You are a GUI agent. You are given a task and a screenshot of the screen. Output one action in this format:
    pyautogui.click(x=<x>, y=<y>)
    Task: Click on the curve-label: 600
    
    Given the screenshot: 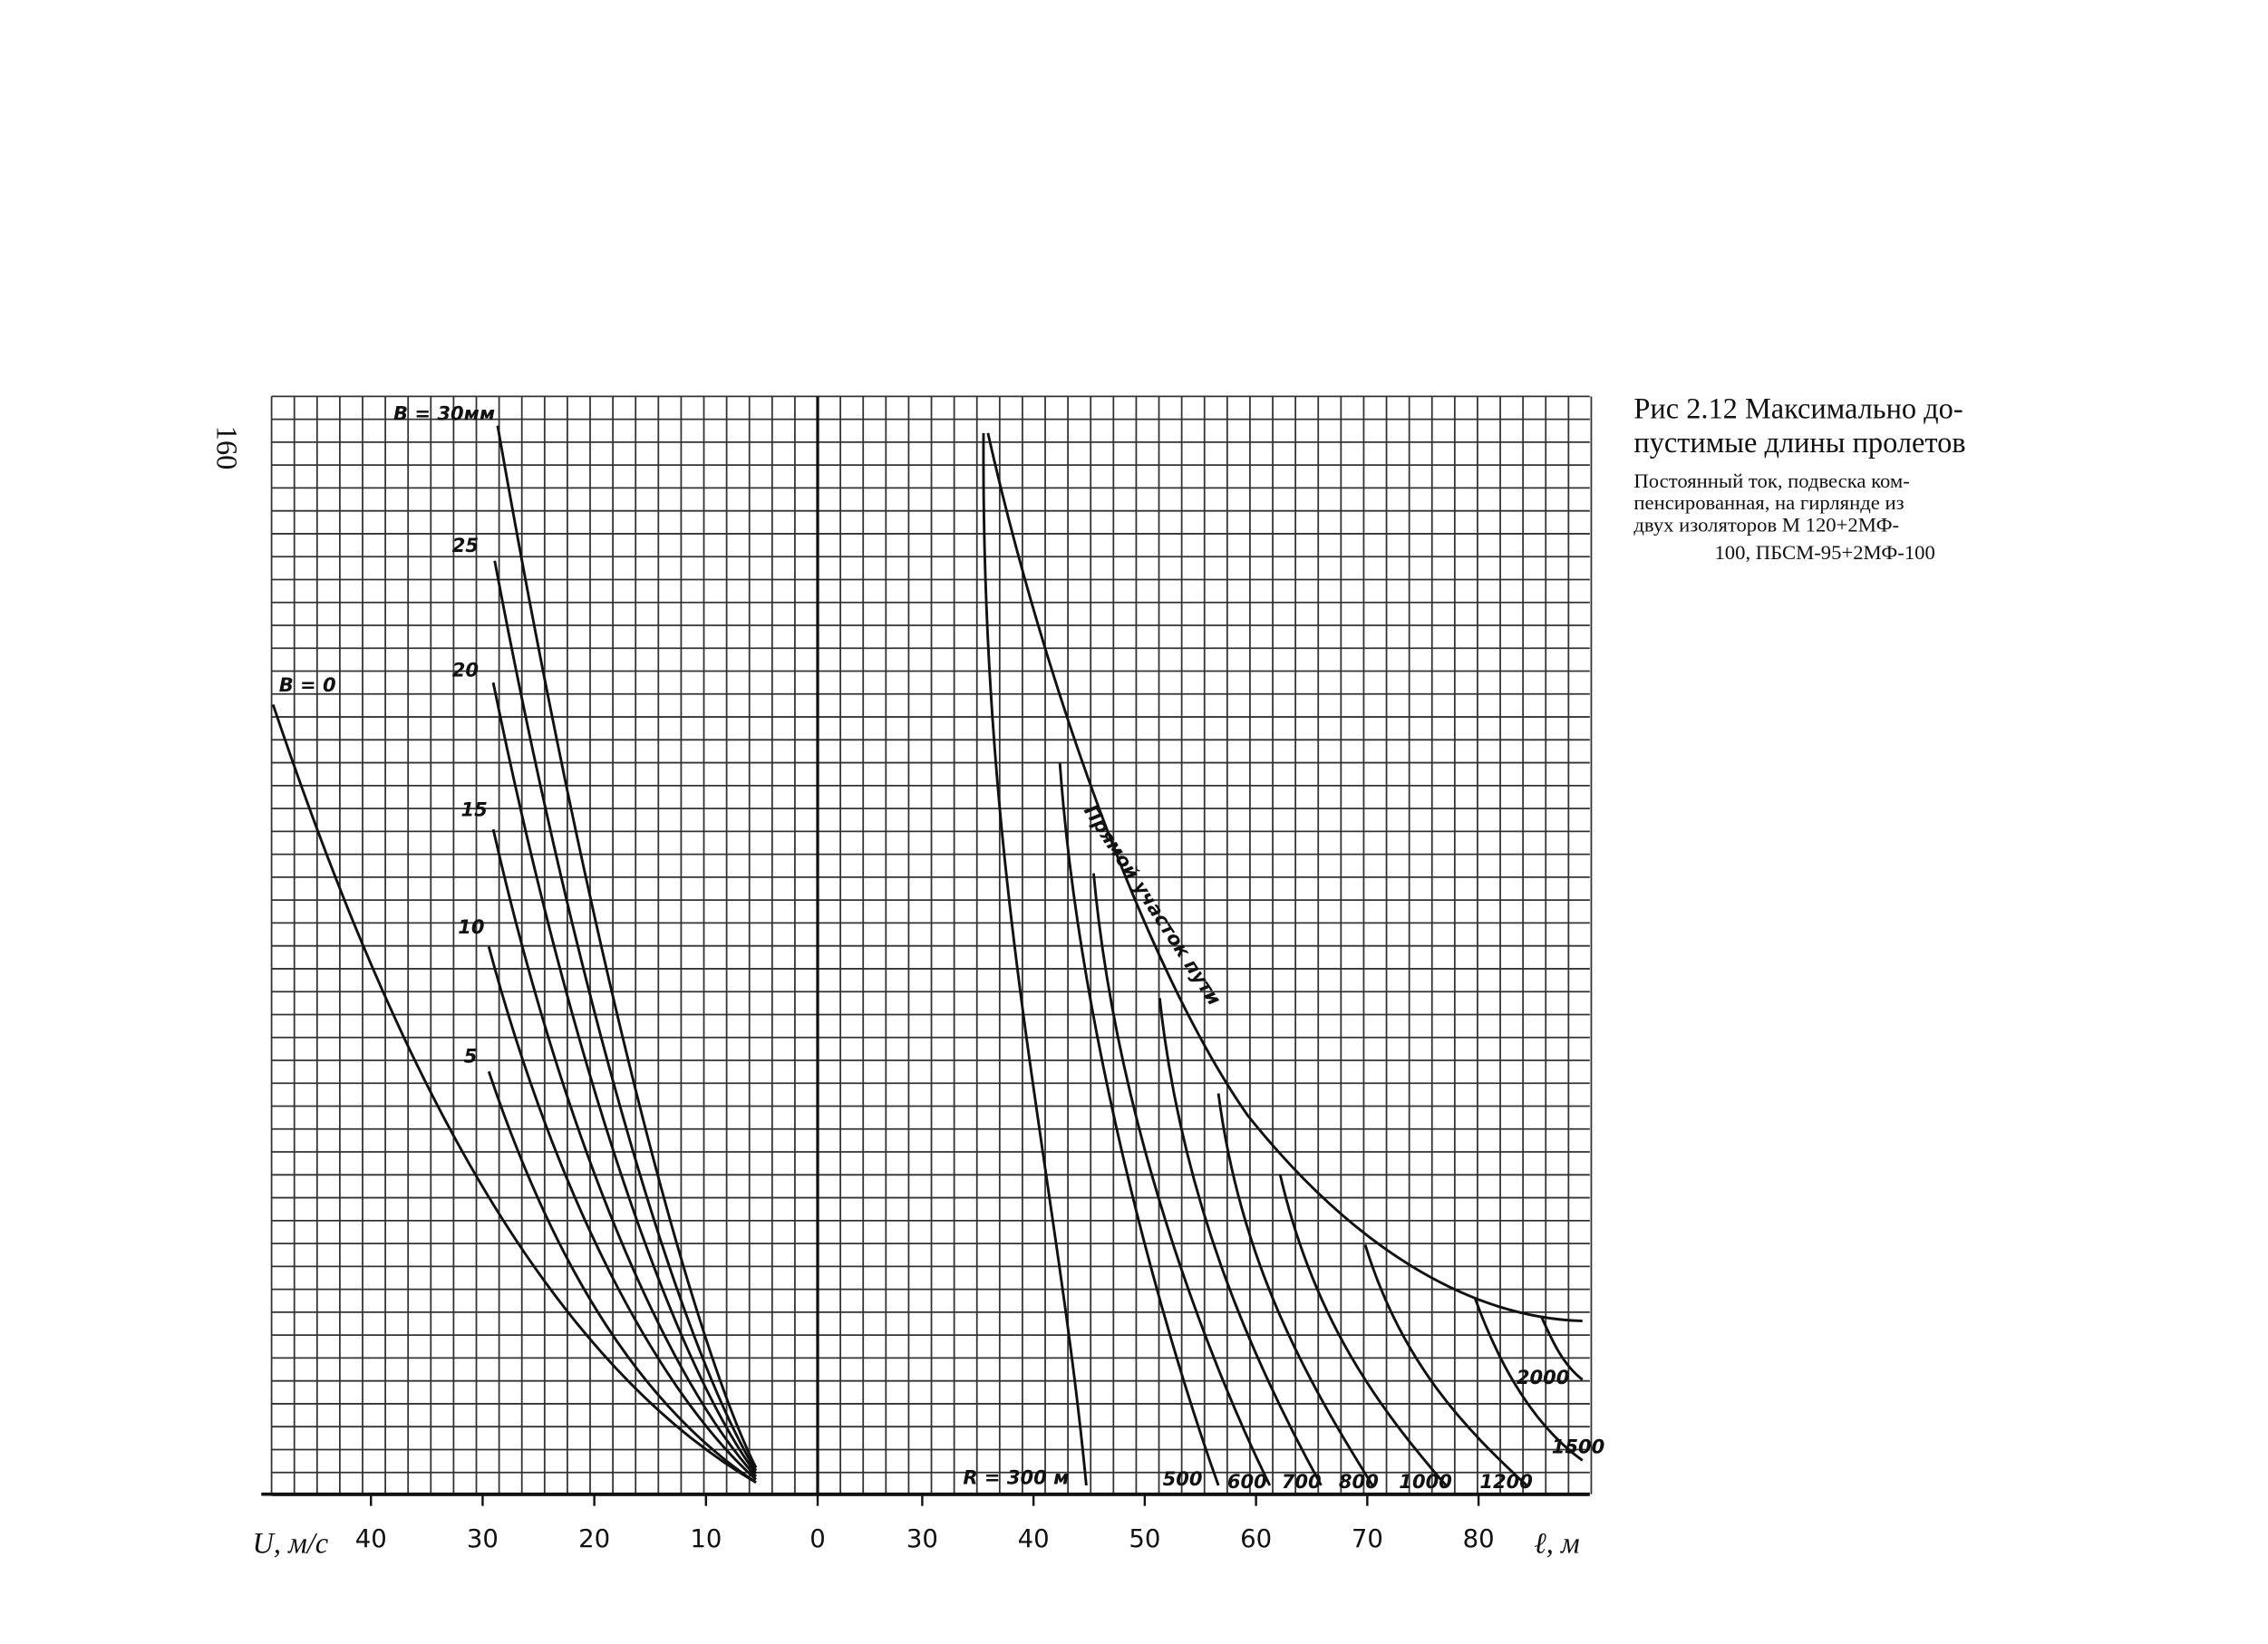 What is the action you would take?
    pyautogui.click(x=1247, y=1481)
    